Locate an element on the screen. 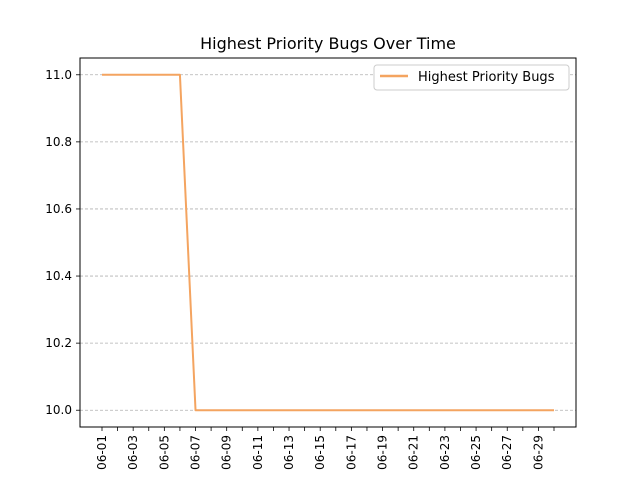 The width and height of the screenshot is (640, 480). y-tick-label: 10.6 is located at coordinates (58, 209).